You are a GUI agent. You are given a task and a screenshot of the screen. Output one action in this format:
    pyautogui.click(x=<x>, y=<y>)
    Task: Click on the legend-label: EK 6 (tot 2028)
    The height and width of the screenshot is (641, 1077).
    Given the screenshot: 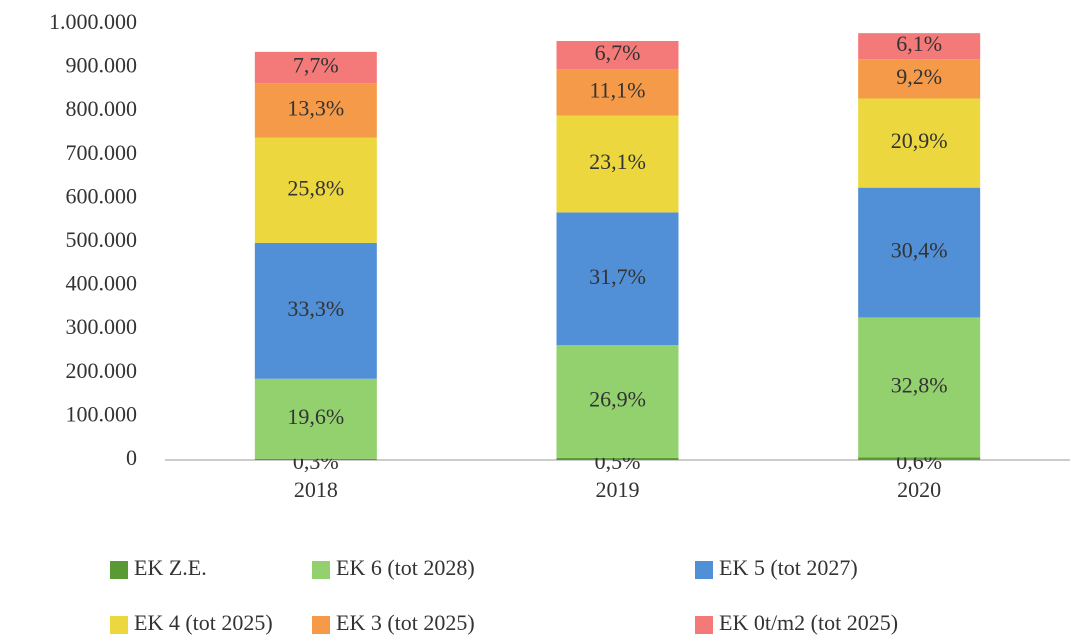 What is the action you would take?
    pyautogui.click(x=405, y=567)
    